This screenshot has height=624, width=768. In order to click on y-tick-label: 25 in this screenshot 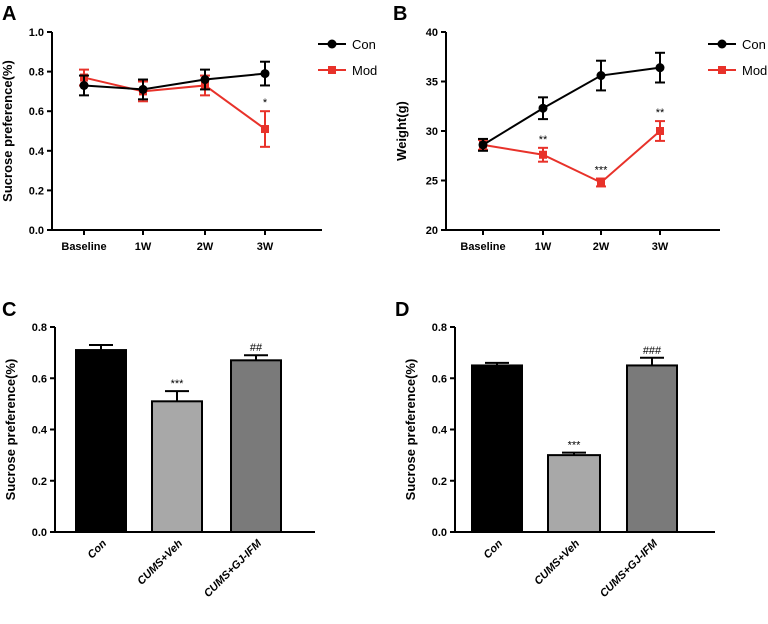, I will do `click(432, 182)`.